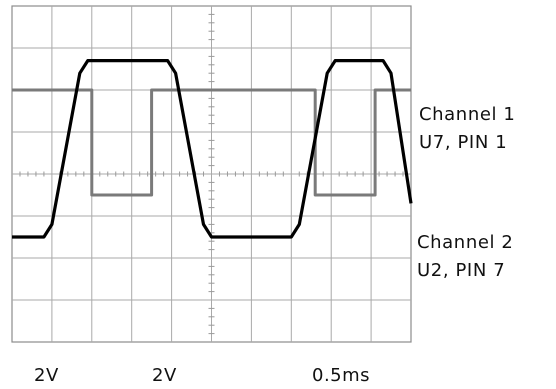 This screenshot has width=556, height=389. I want to click on channel-2-label: Channel 2, so click(465, 242).